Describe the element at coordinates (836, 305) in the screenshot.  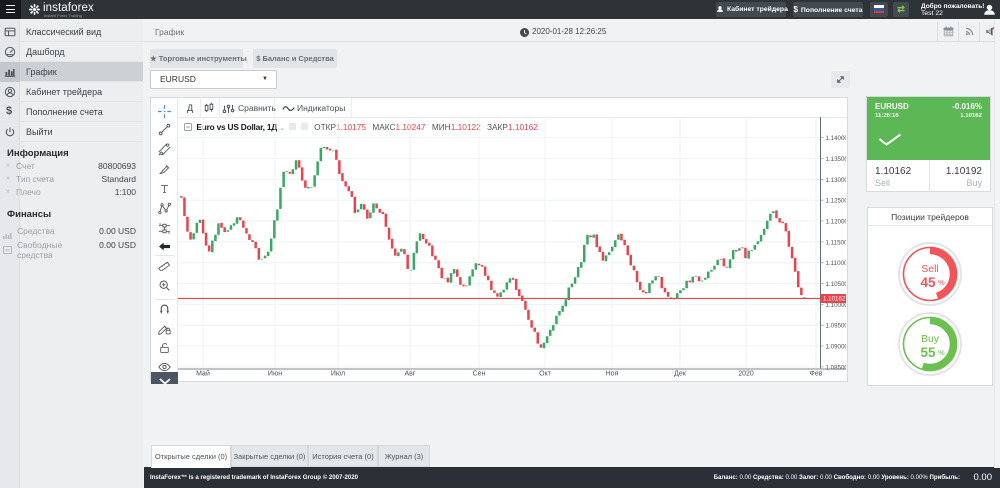
I see `svg-text: 1.10000` at that location.